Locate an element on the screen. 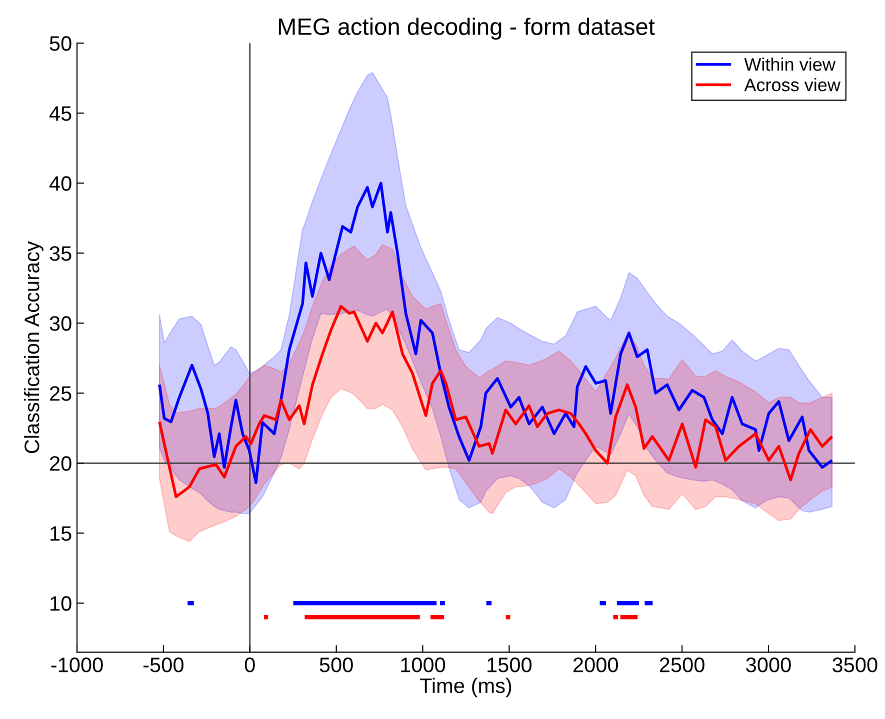 This screenshot has width=885, height=719. x-tick-label: -1000 is located at coordinates (77, 665).